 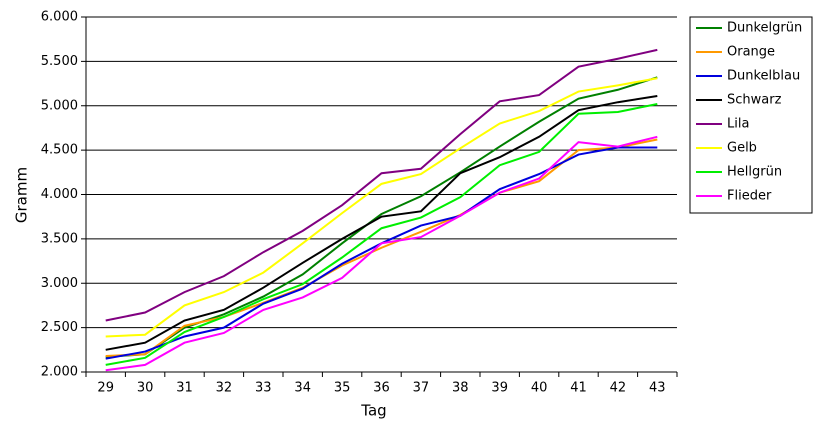 What do you see at coordinates (342, 388) in the screenshot?
I see `x-tick-label: 35` at bounding box center [342, 388].